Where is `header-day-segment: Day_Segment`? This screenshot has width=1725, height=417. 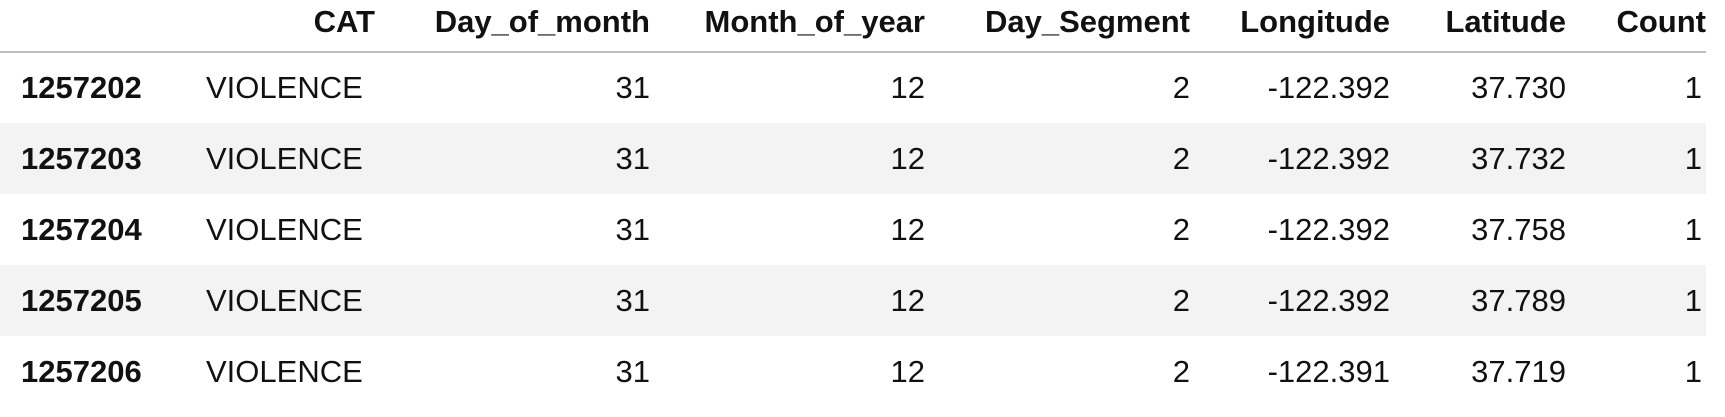
header-day-segment: Day_Segment is located at coordinates (1057, 26).